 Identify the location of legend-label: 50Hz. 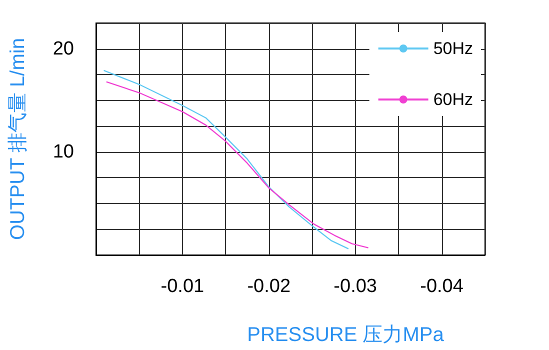
(453, 48).